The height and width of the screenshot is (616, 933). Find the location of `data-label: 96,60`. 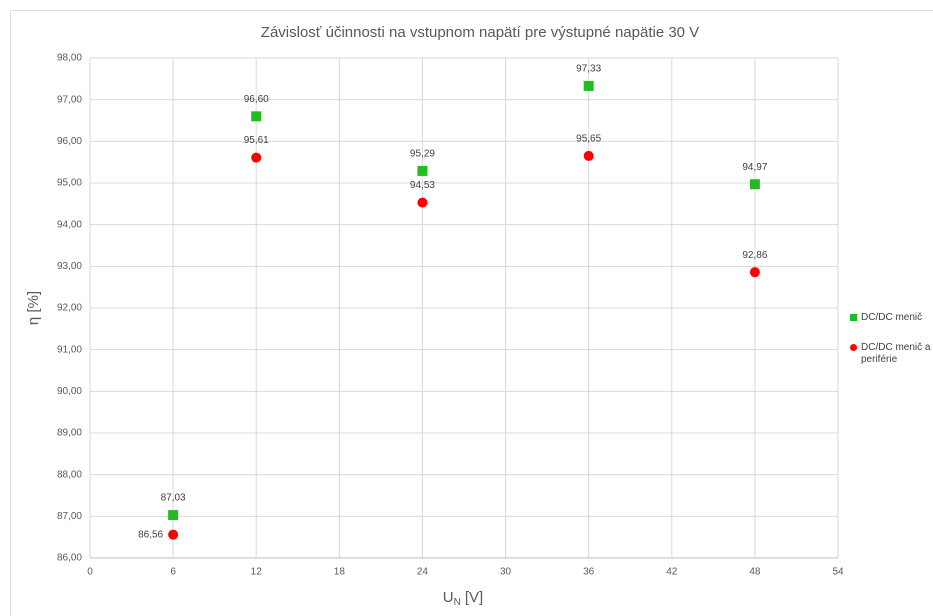

data-label: 96,60 is located at coordinates (256, 99).